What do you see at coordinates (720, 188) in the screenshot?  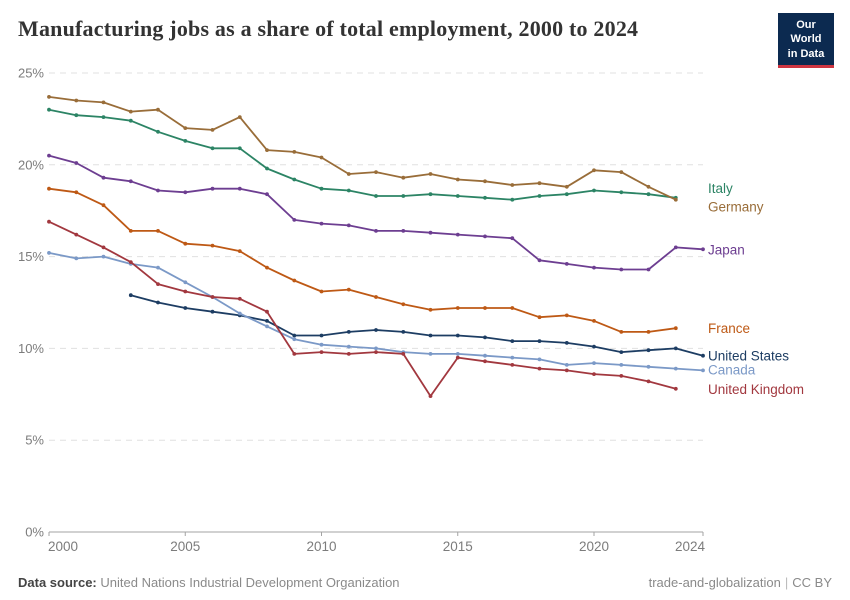 I see `legend-label-italy: Italy` at bounding box center [720, 188].